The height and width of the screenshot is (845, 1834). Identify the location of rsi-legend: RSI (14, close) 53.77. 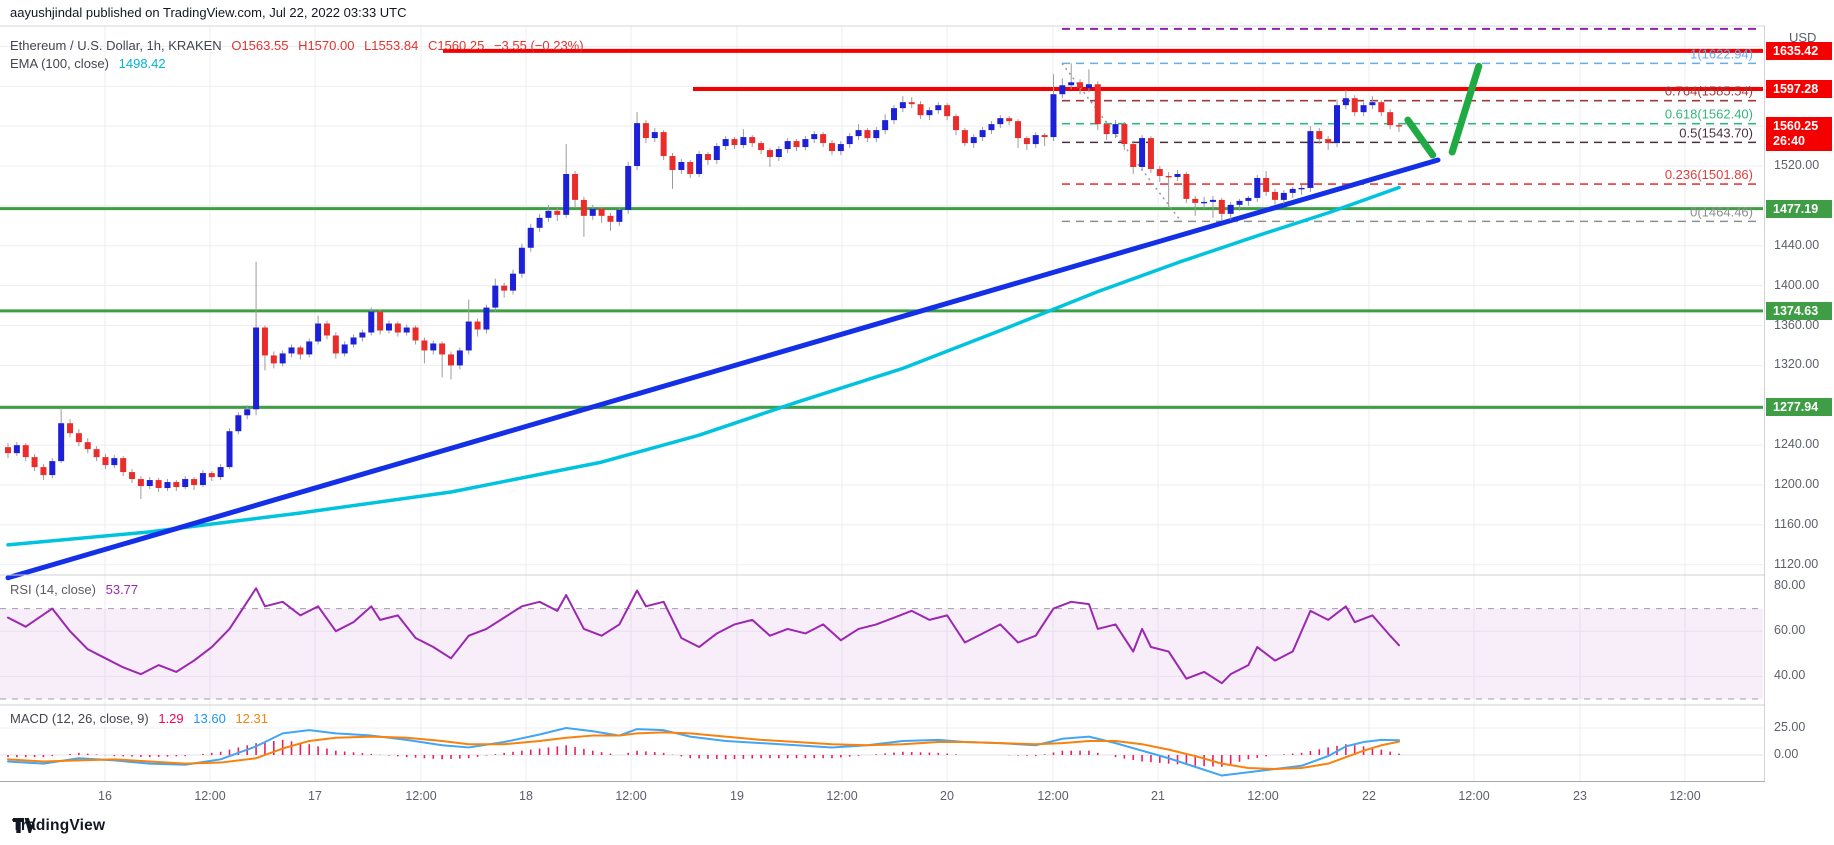
(77, 589).